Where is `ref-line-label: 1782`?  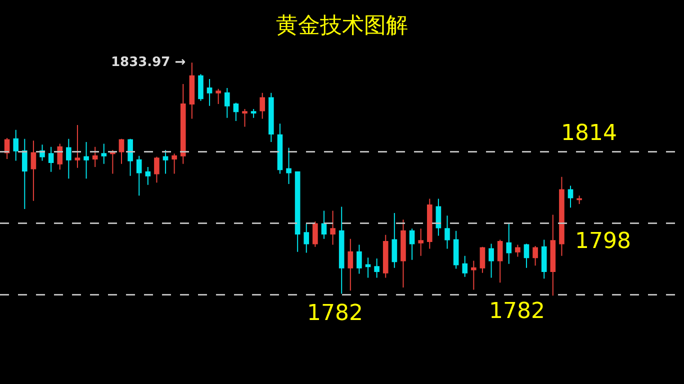
ref-line-label: 1782 is located at coordinates (335, 313).